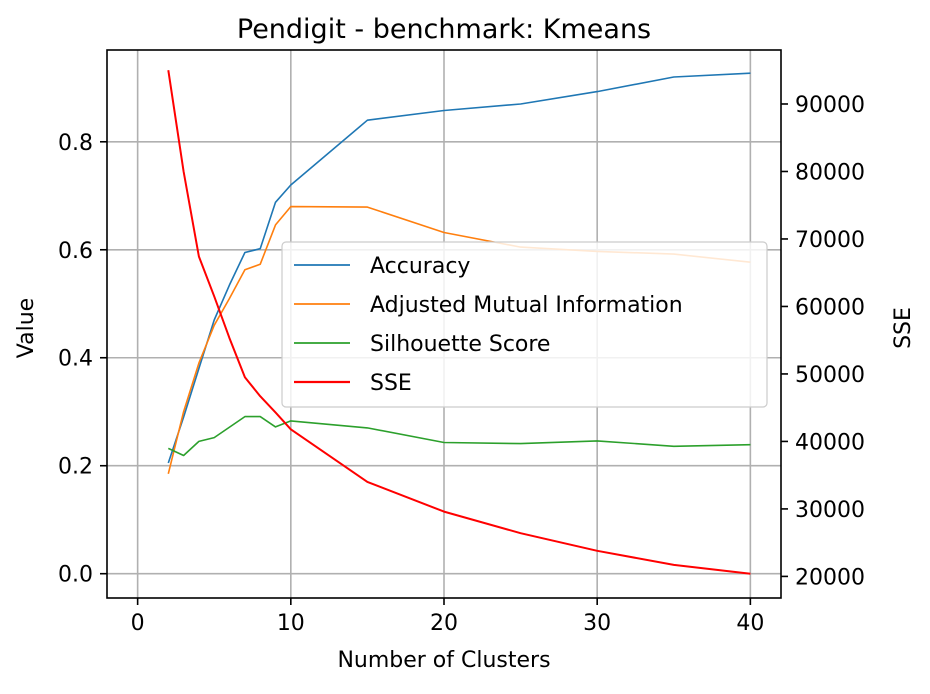 The width and height of the screenshot is (930, 694). Describe the element at coordinates (830, 240) in the screenshot. I see `y2-tick-label: 70000` at that location.